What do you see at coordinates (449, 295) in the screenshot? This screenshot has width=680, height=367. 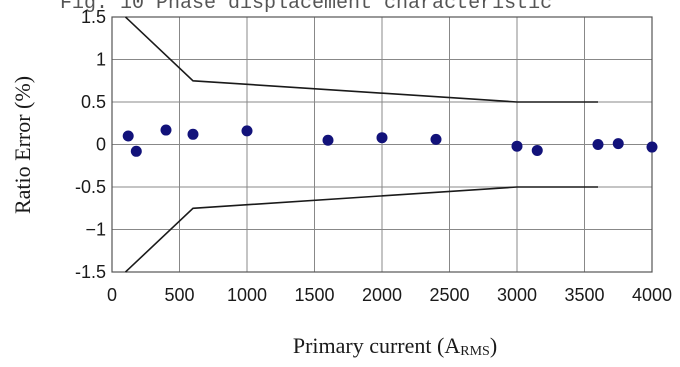 I see `x-tick-label-5: 2500` at bounding box center [449, 295].